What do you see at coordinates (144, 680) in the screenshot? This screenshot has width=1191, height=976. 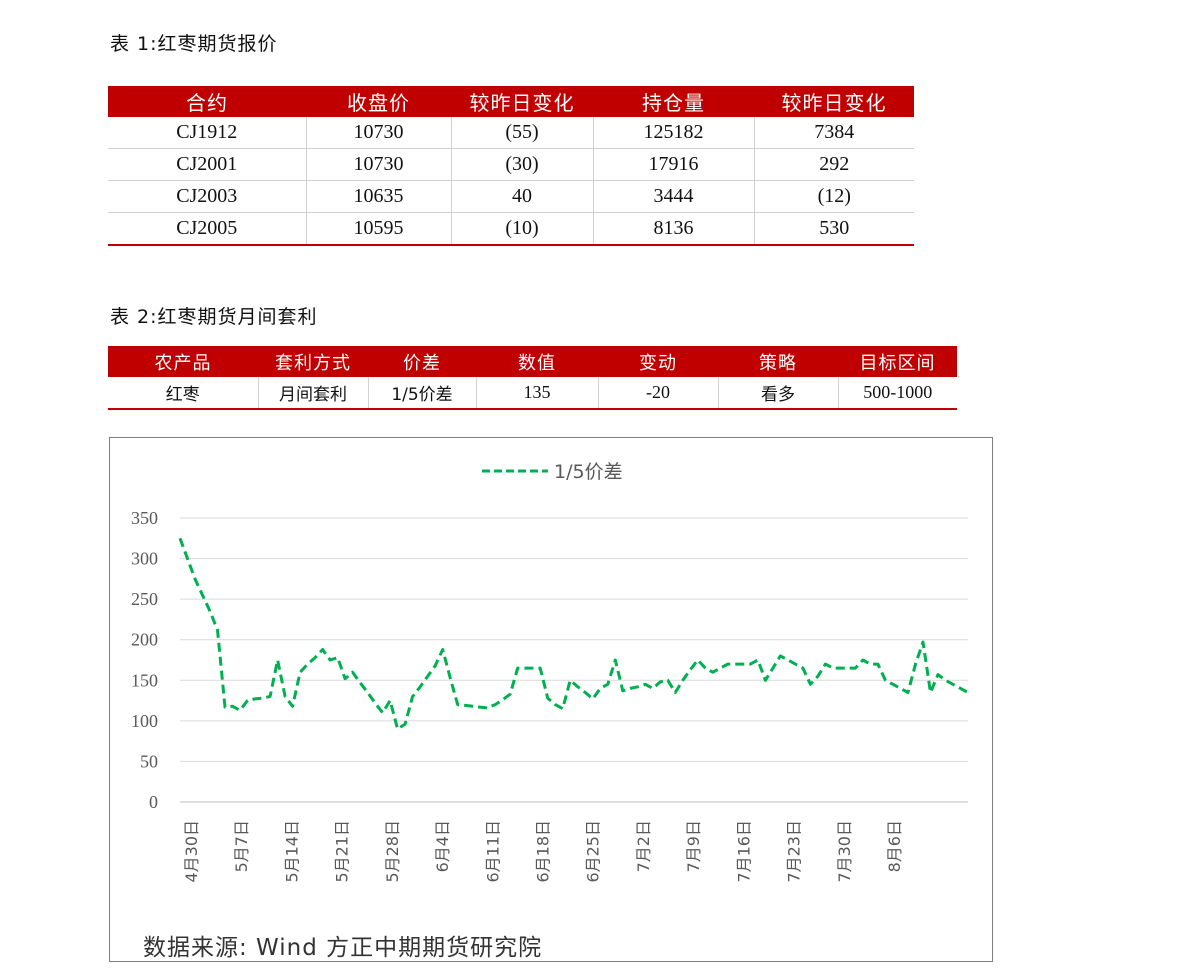 I see `y-tick-label: 150` at bounding box center [144, 680].